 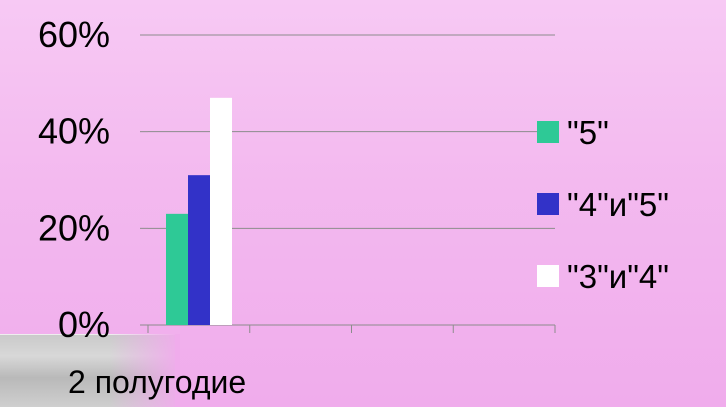 What do you see at coordinates (74, 179) in the screenshot?
I see `y-axis-tick-labels: 0% 20% 40% 60%` at bounding box center [74, 179].